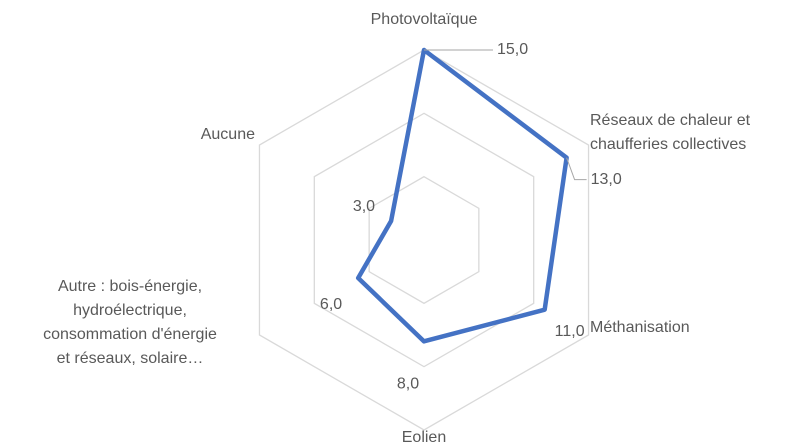 The image size is (807, 448). What do you see at coordinates (512, 49) in the screenshot?
I see `data-label: 15,0` at bounding box center [512, 49].